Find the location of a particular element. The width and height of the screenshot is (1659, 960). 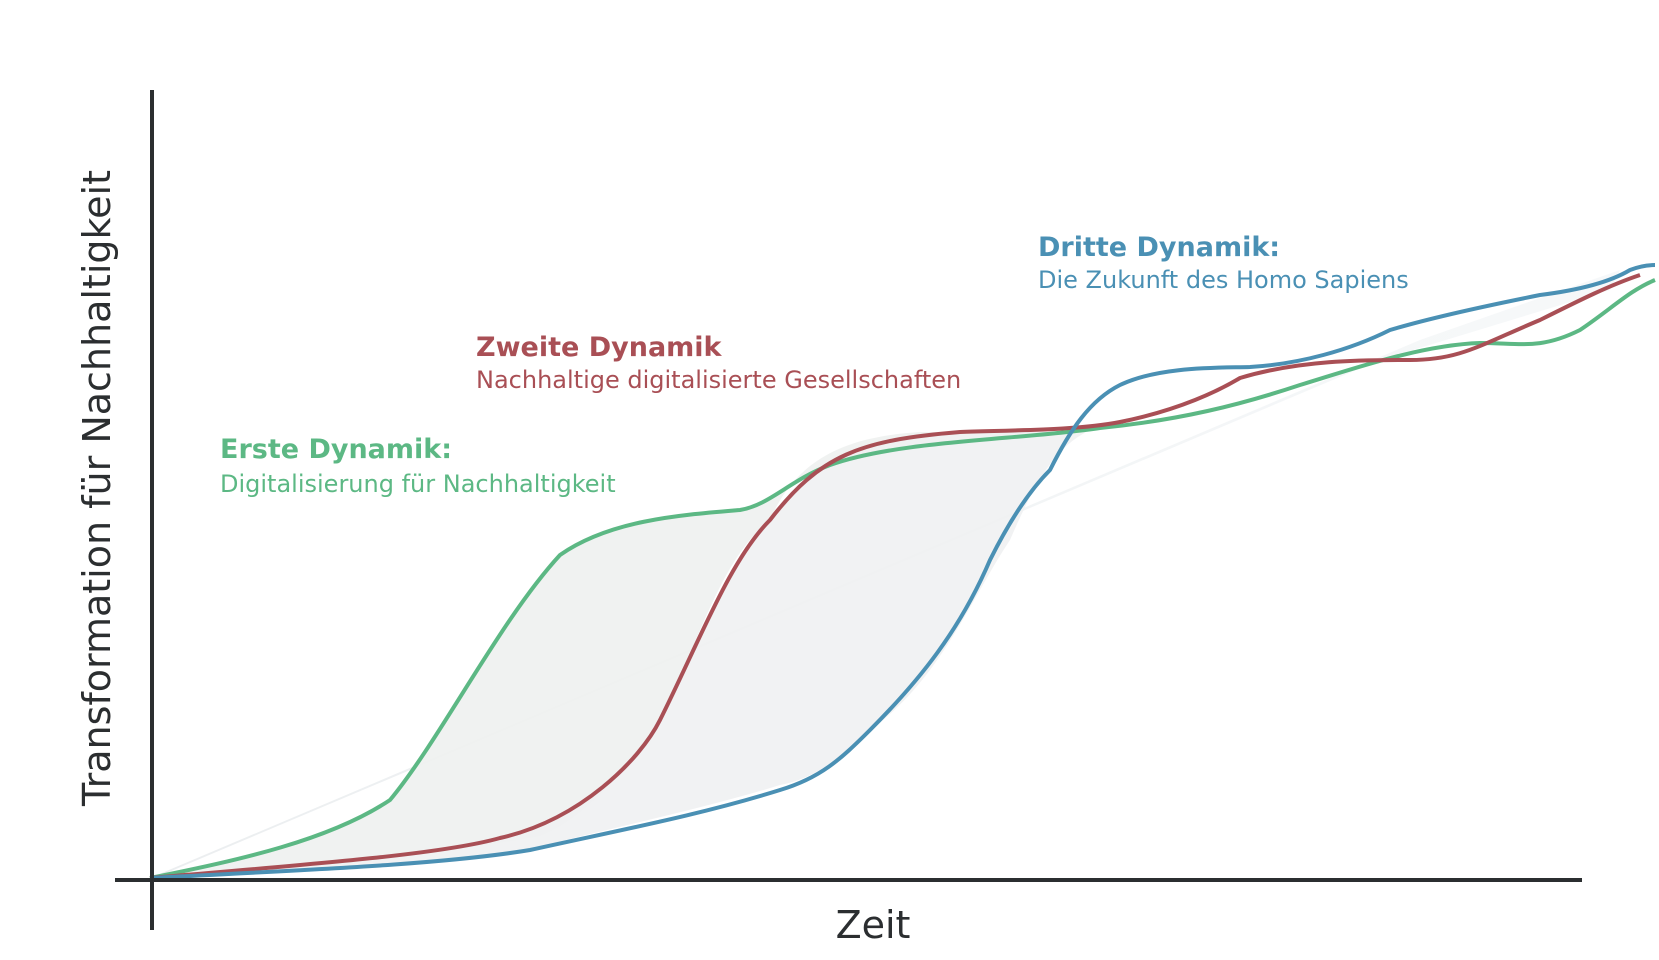

first-dynamic-subtitle: Digitalisierung für Nachhaltigkeit is located at coordinates (418, 484).